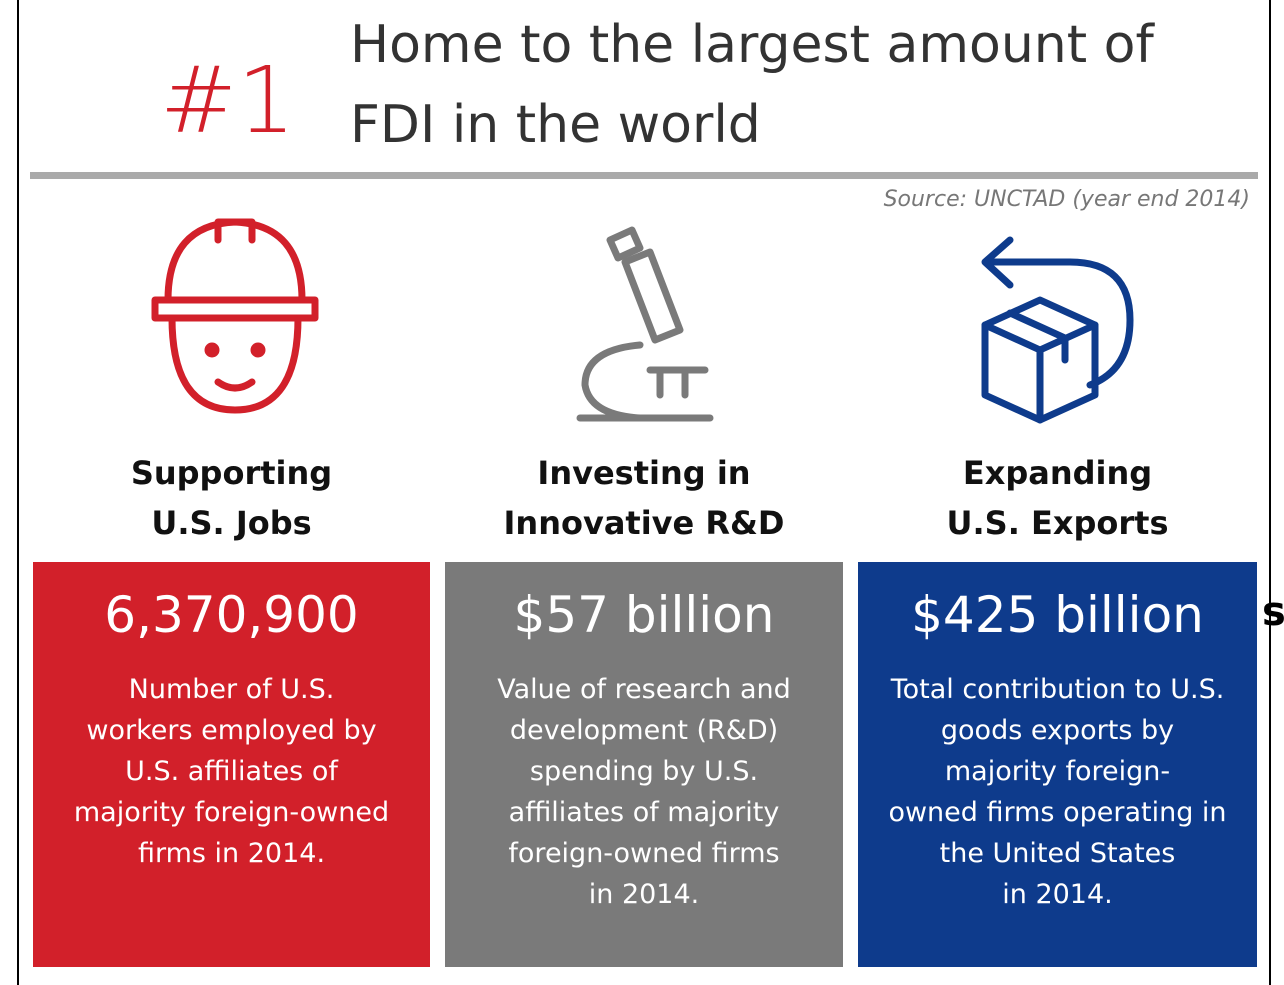 The image size is (1284, 985). I want to click on stat-description: Number of U.S., so click(232, 689).